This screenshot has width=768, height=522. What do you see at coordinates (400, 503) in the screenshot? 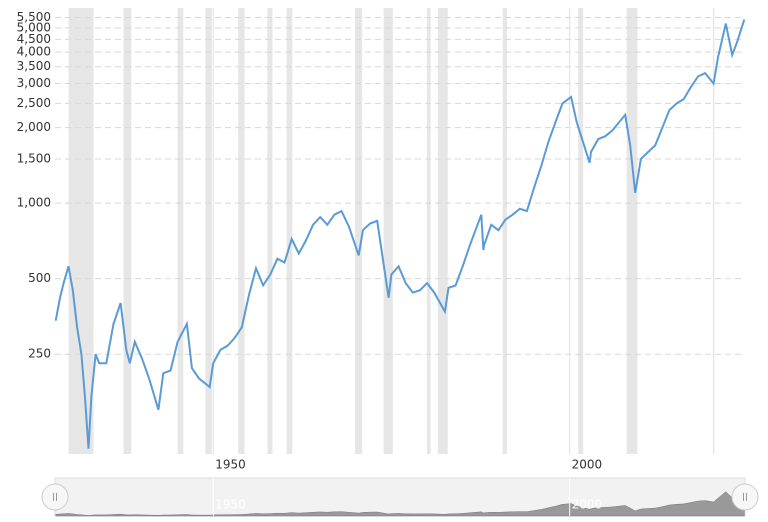
I see `navigator-area` at bounding box center [400, 503].